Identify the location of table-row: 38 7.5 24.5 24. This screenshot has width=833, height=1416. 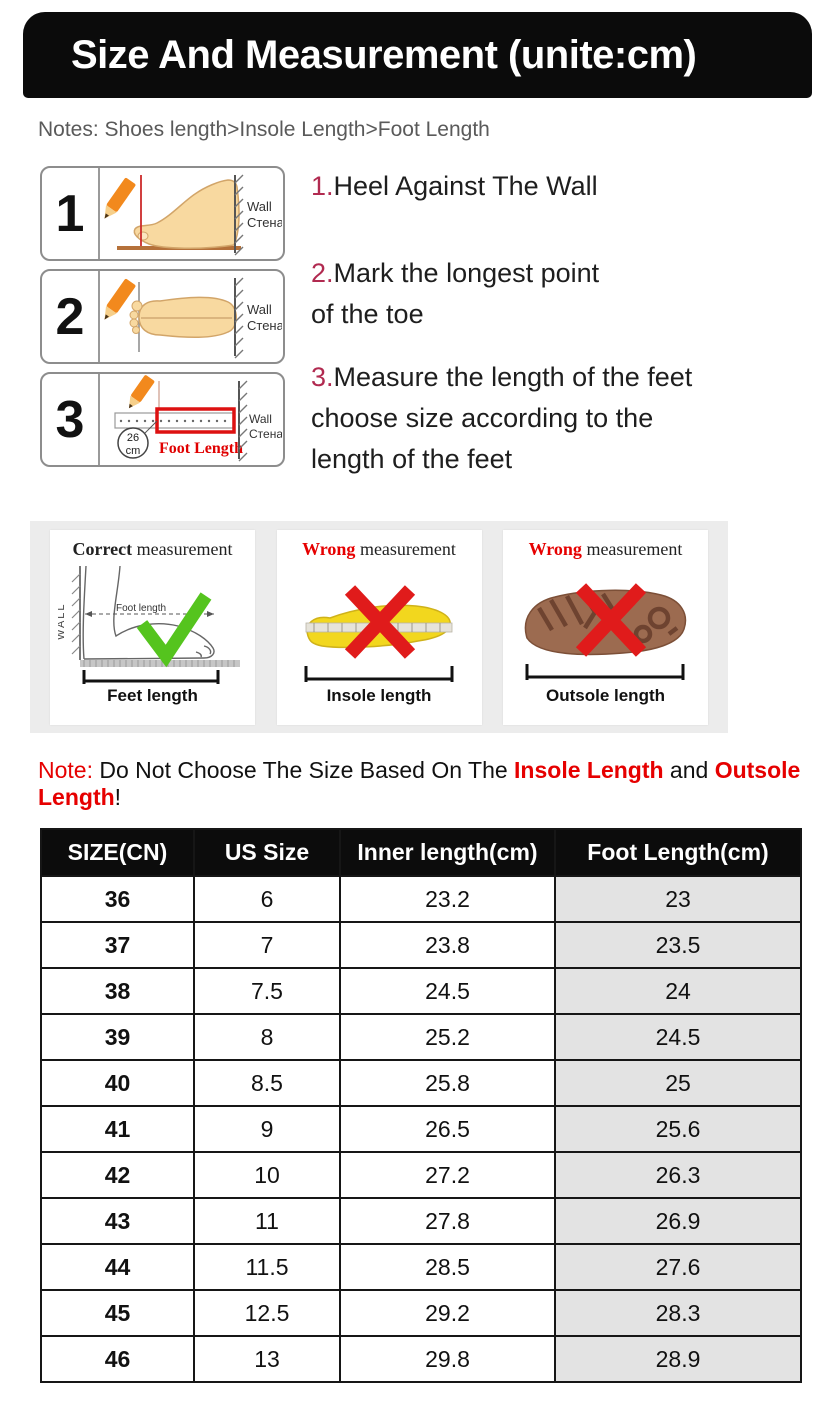
(421, 991).